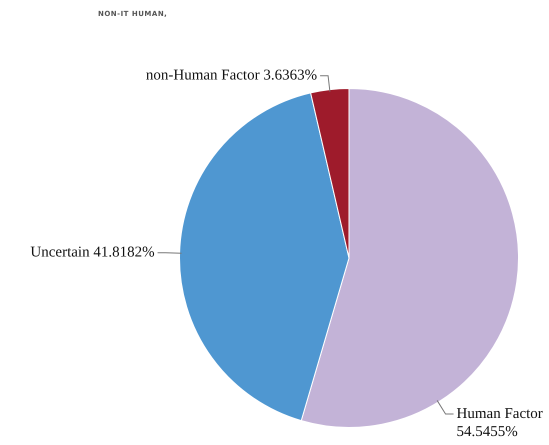 This screenshot has width=549, height=445. What do you see at coordinates (92, 252) in the screenshot?
I see `slice-label: Uncertain 41.8182%` at bounding box center [92, 252].